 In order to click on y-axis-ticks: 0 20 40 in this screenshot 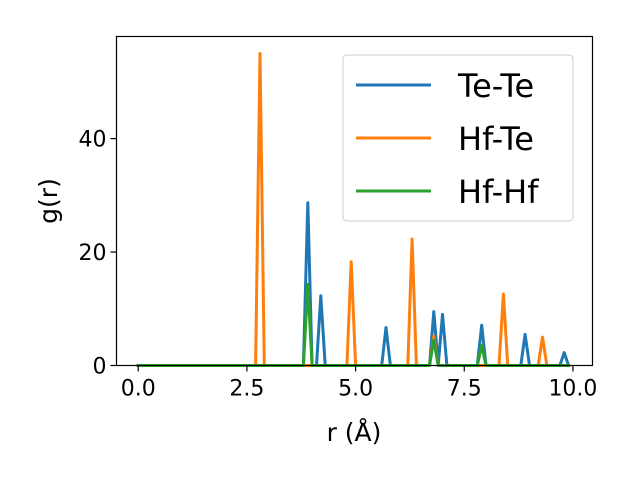, I will do `click(98, 254)`.